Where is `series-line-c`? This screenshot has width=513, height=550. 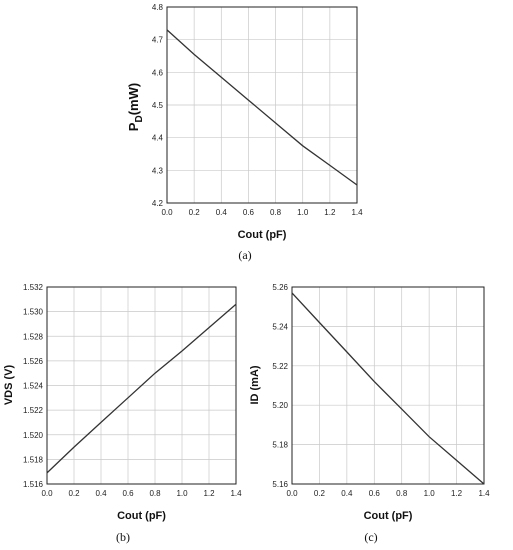 series-line-c is located at coordinates (388, 388).